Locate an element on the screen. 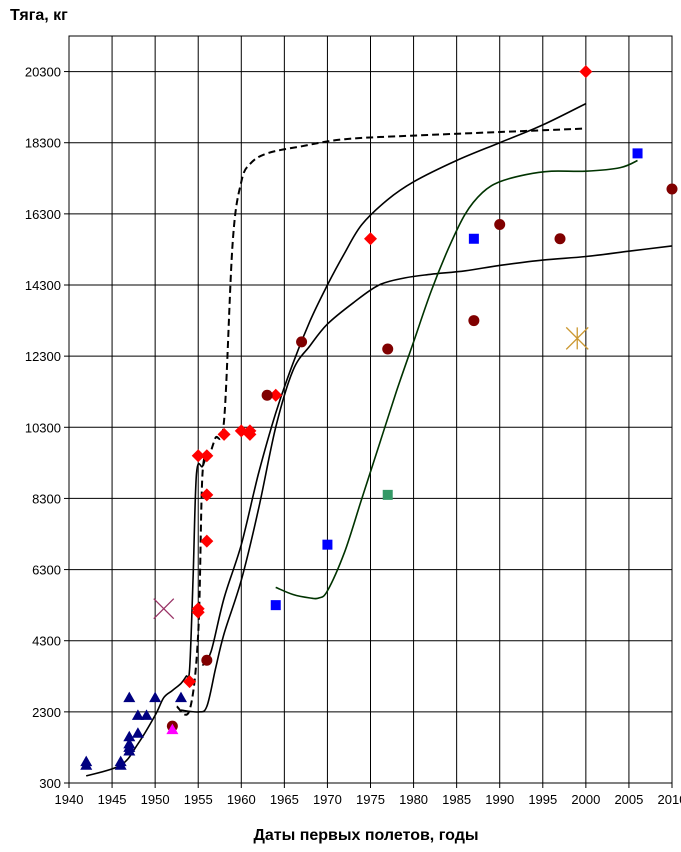 The height and width of the screenshot is (852, 681). y-tick-label: 2300 is located at coordinates (46, 712).